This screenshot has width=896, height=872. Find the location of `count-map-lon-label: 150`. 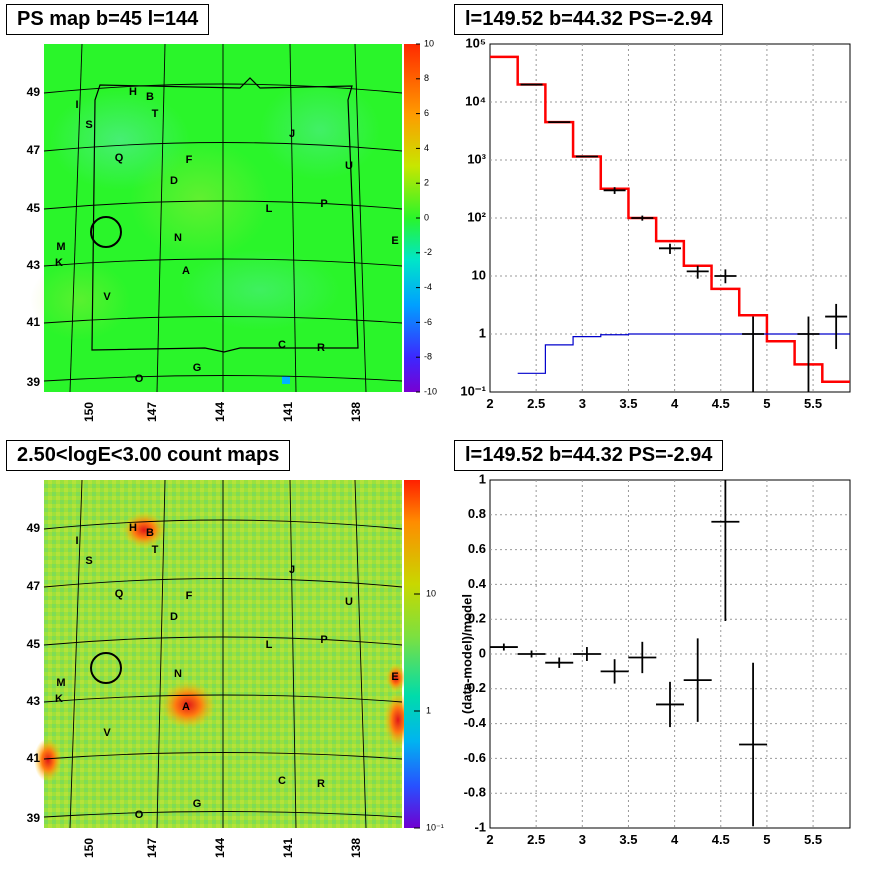

count-map-lon-label: 150 is located at coordinates (89, 848).